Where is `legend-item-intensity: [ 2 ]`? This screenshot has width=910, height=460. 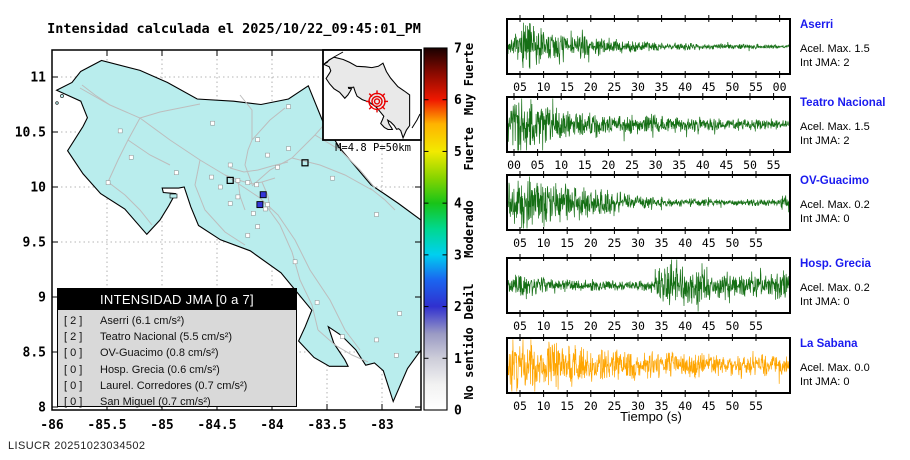 legend-item-intensity: [ 2 ] is located at coordinates (73, 321).